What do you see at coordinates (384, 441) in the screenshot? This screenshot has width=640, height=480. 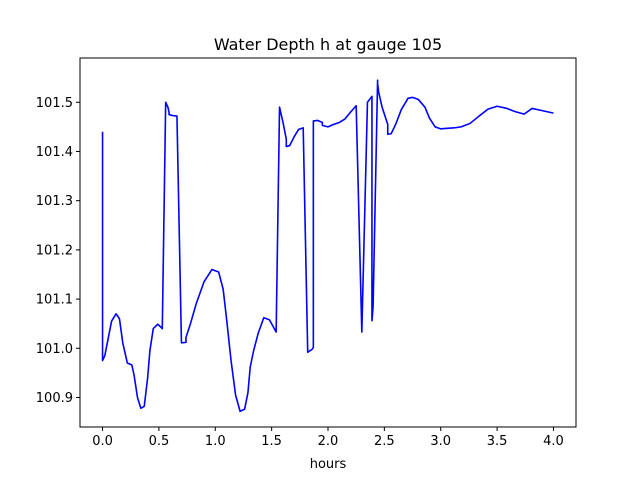 I see `x-tick-label: 2.5` at bounding box center [384, 441].